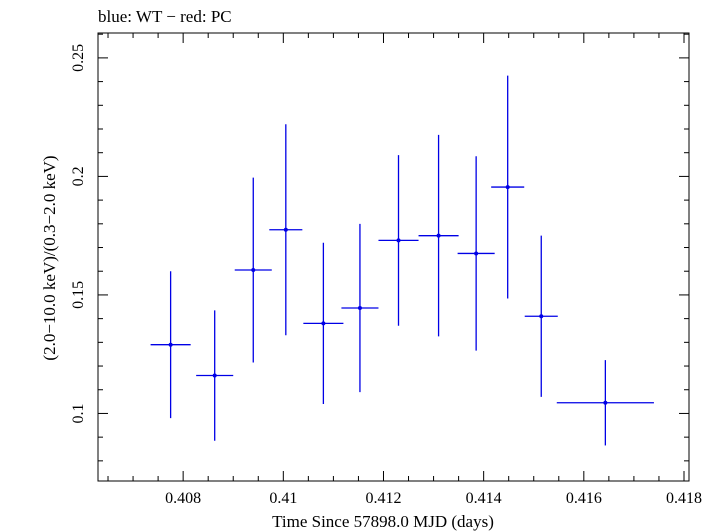 The width and height of the screenshot is (723, 532). Describe the element at coordinates (78, 295) in the screenshot. I see `y-tick-label: 0.15` at that location.